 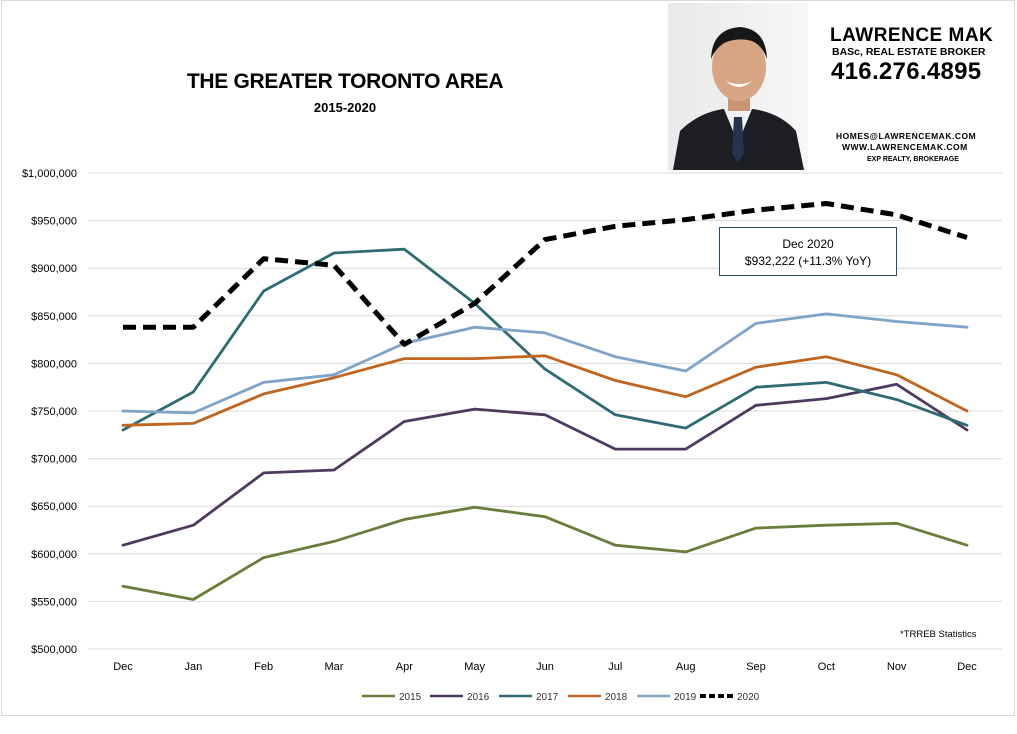 What do you see at coordinates (193, 667) in the screenshot?
I see `x-tick-label: Jan` at bounding box center [193, 667].